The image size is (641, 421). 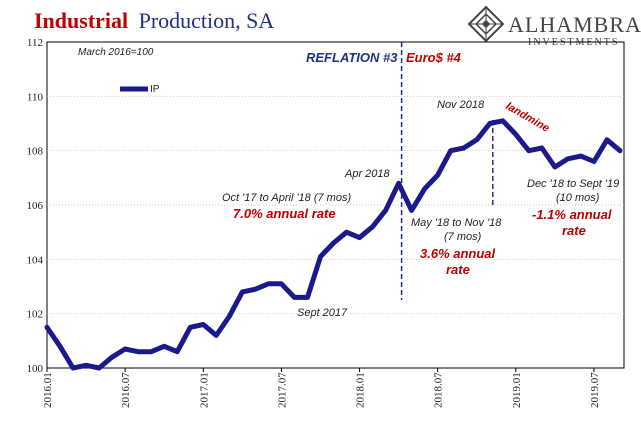 What do you see at coordinates (35, 97) in the screenshot?
I see `y-tick-label: 110` at bounding box center [35, 97].